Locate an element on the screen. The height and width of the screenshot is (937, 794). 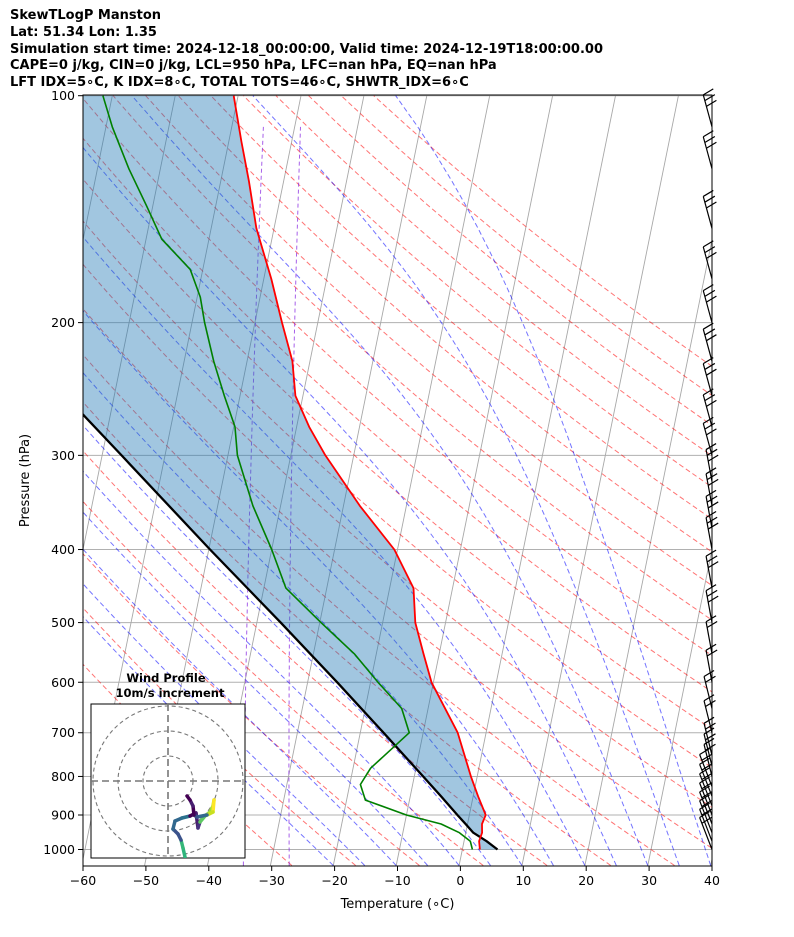
location-line: Lat: 51.34 Lon: 1.35 is located at coordinates (83, 32).